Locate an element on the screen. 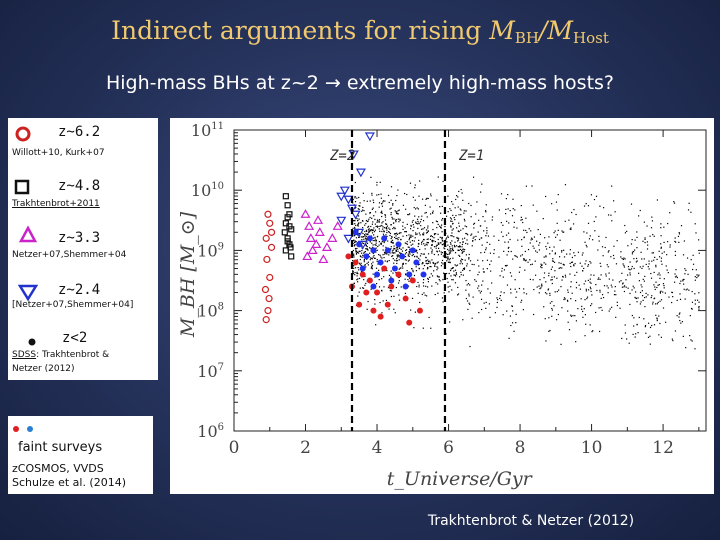  faint-surveys-red-point is located at coordinates (405, 298).